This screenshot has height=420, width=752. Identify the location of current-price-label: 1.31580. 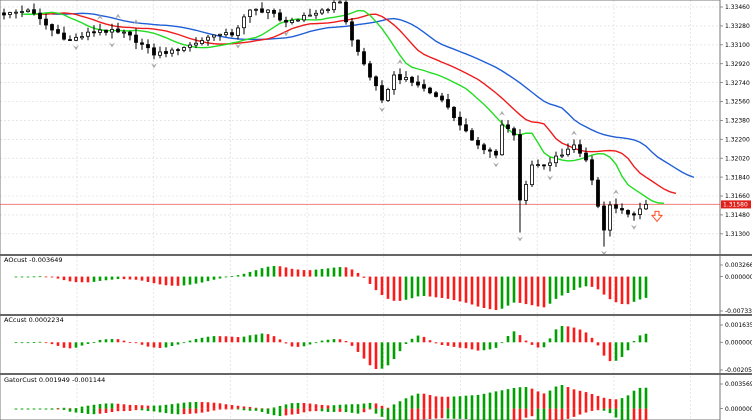
(735, 205).